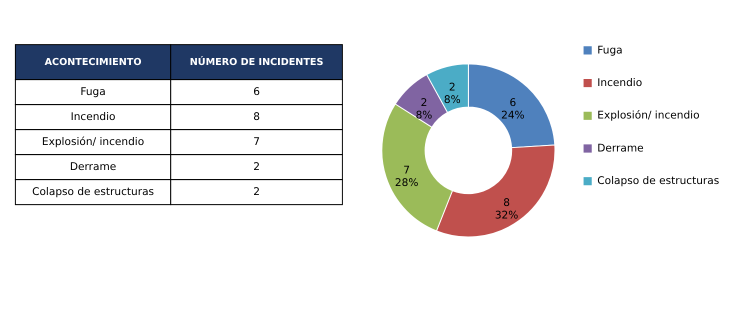 The image size is (730, 324). Describe the element at coordinates (620, 148) in the screenshot. I see `legend-label: Derrame` at that location.